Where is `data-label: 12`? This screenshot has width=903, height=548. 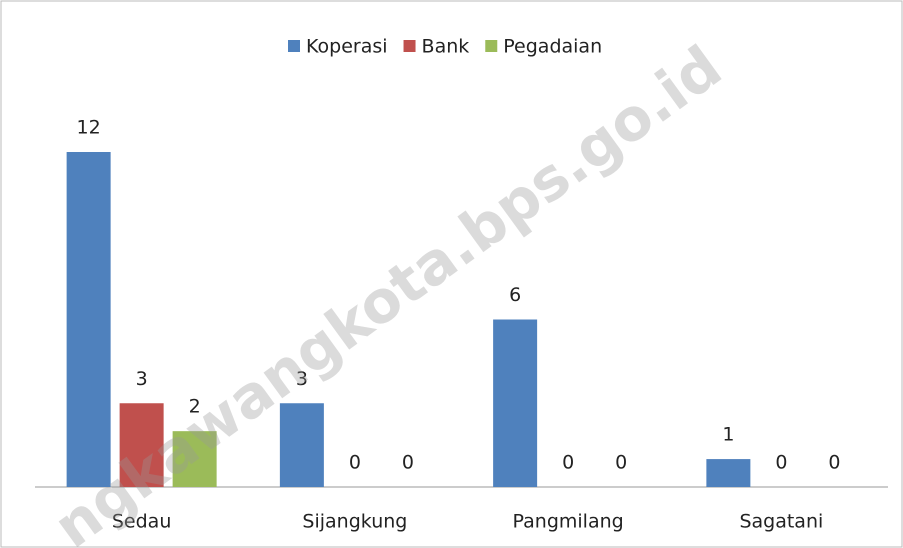
data-label: 12 is located at coordinates (89, 128).